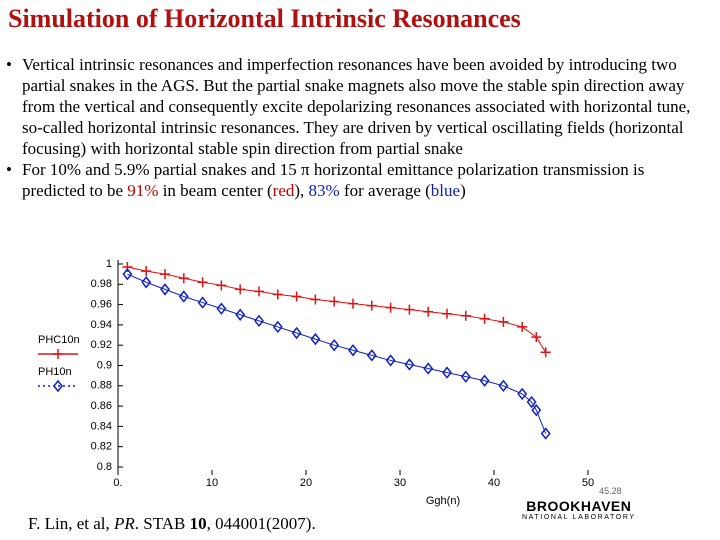 This screenshot has height=540, width=720. Describe the element at coordinates (101, 284) in the screenshot. I see `y-tick-label: 0.98` at that location.